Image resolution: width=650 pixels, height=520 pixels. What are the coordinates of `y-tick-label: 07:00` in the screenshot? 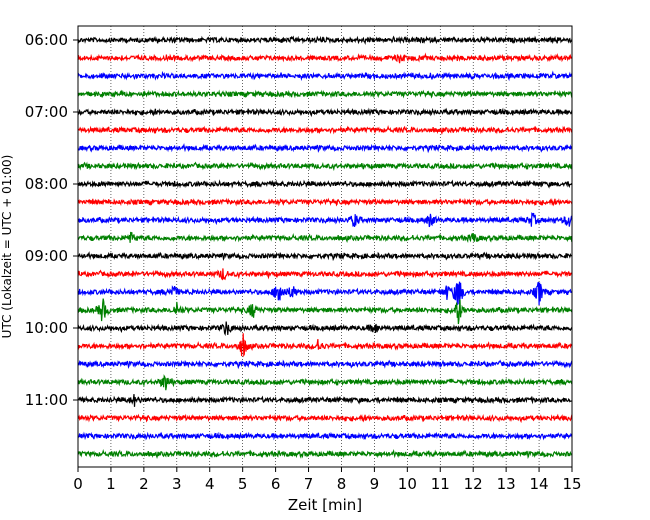 It's located at (46, 112).